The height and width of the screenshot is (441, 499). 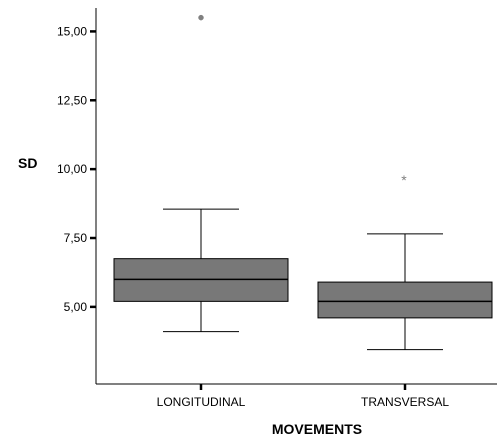 I want to click on y-tick-label: 15,00, so click(x=72, y=31).